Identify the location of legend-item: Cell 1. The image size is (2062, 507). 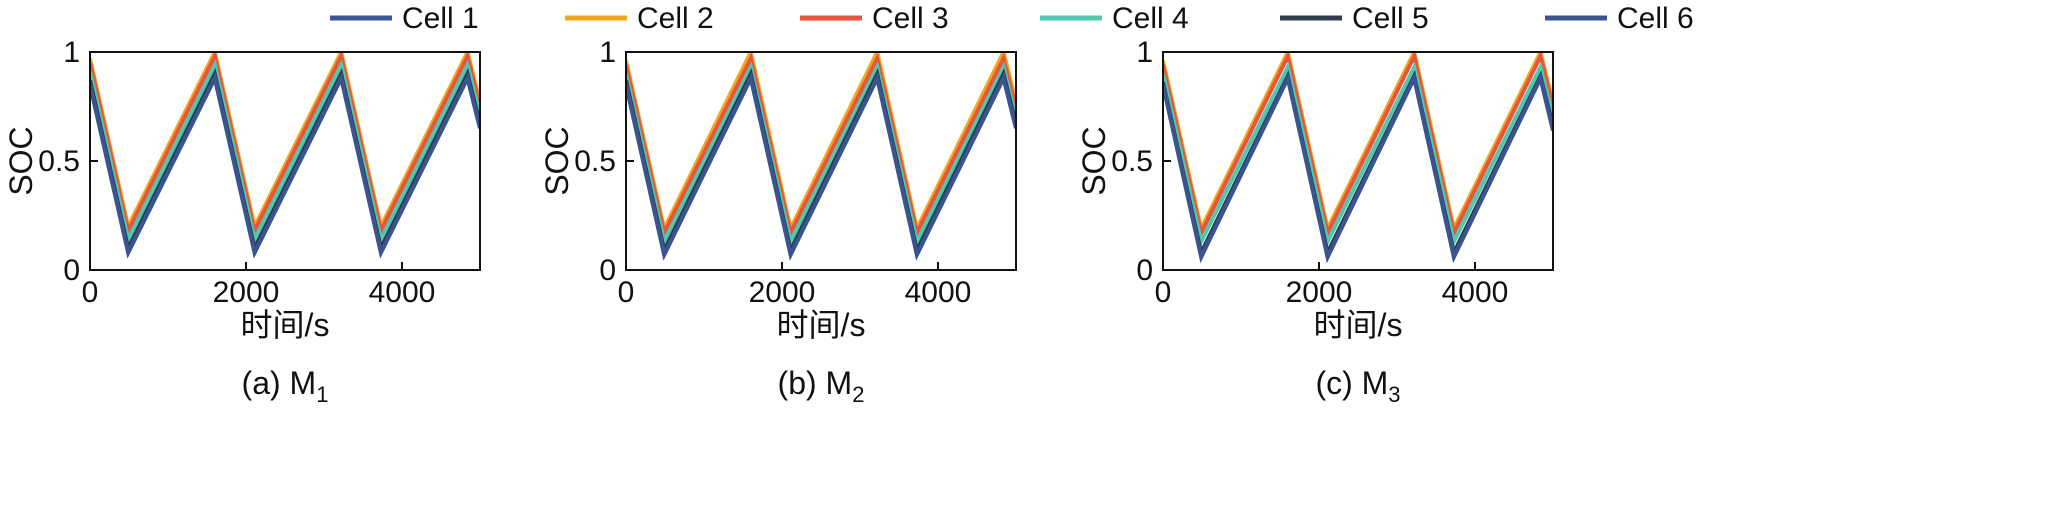
(404, 18).